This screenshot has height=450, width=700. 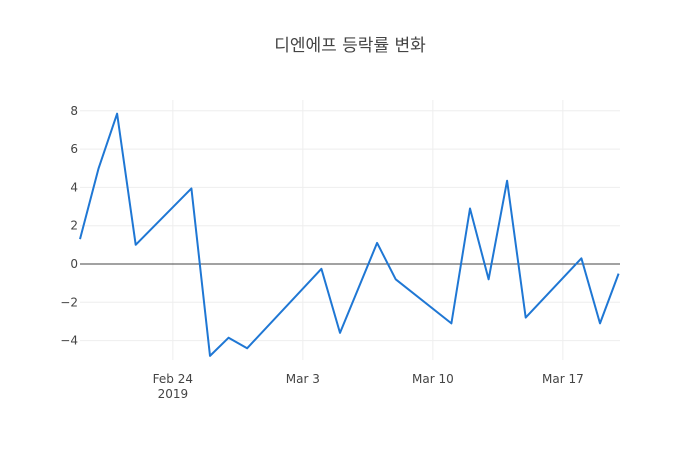 What do you see at coordinates (173, 379) in the screenshot?
I see `x-tick-label: Feb 24` at bounding box center [173, 379].